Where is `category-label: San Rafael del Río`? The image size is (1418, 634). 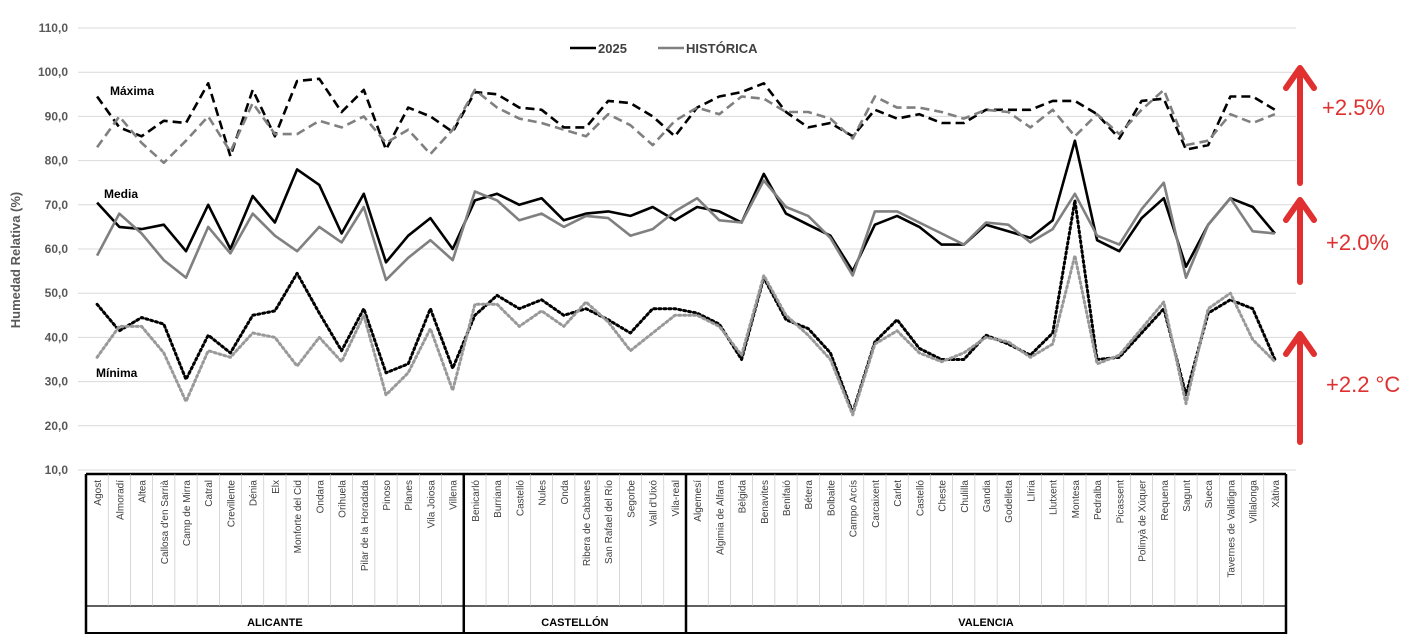
category-label: San Rafael del Río is located at coordinates (609, 522).